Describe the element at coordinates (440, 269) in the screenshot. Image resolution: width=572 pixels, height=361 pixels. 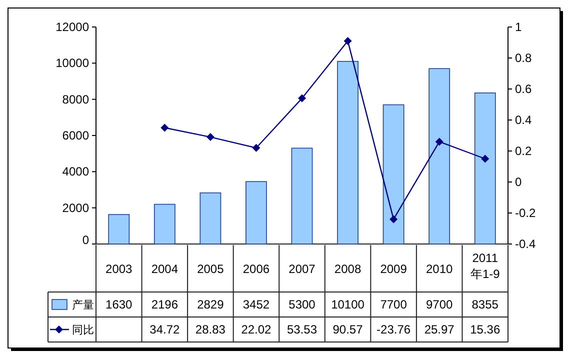
I see `x-tick-label: 2010` at that location.